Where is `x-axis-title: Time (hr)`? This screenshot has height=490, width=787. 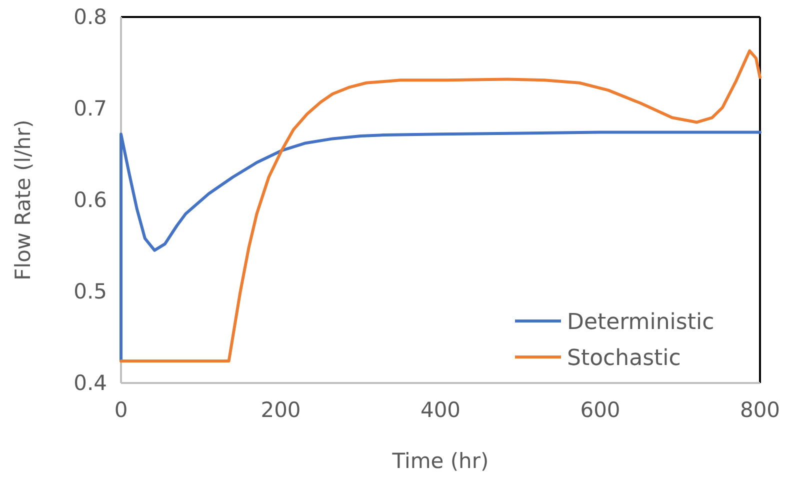
x-axis-title: Time (hr) is located at coordinates (440, 461).